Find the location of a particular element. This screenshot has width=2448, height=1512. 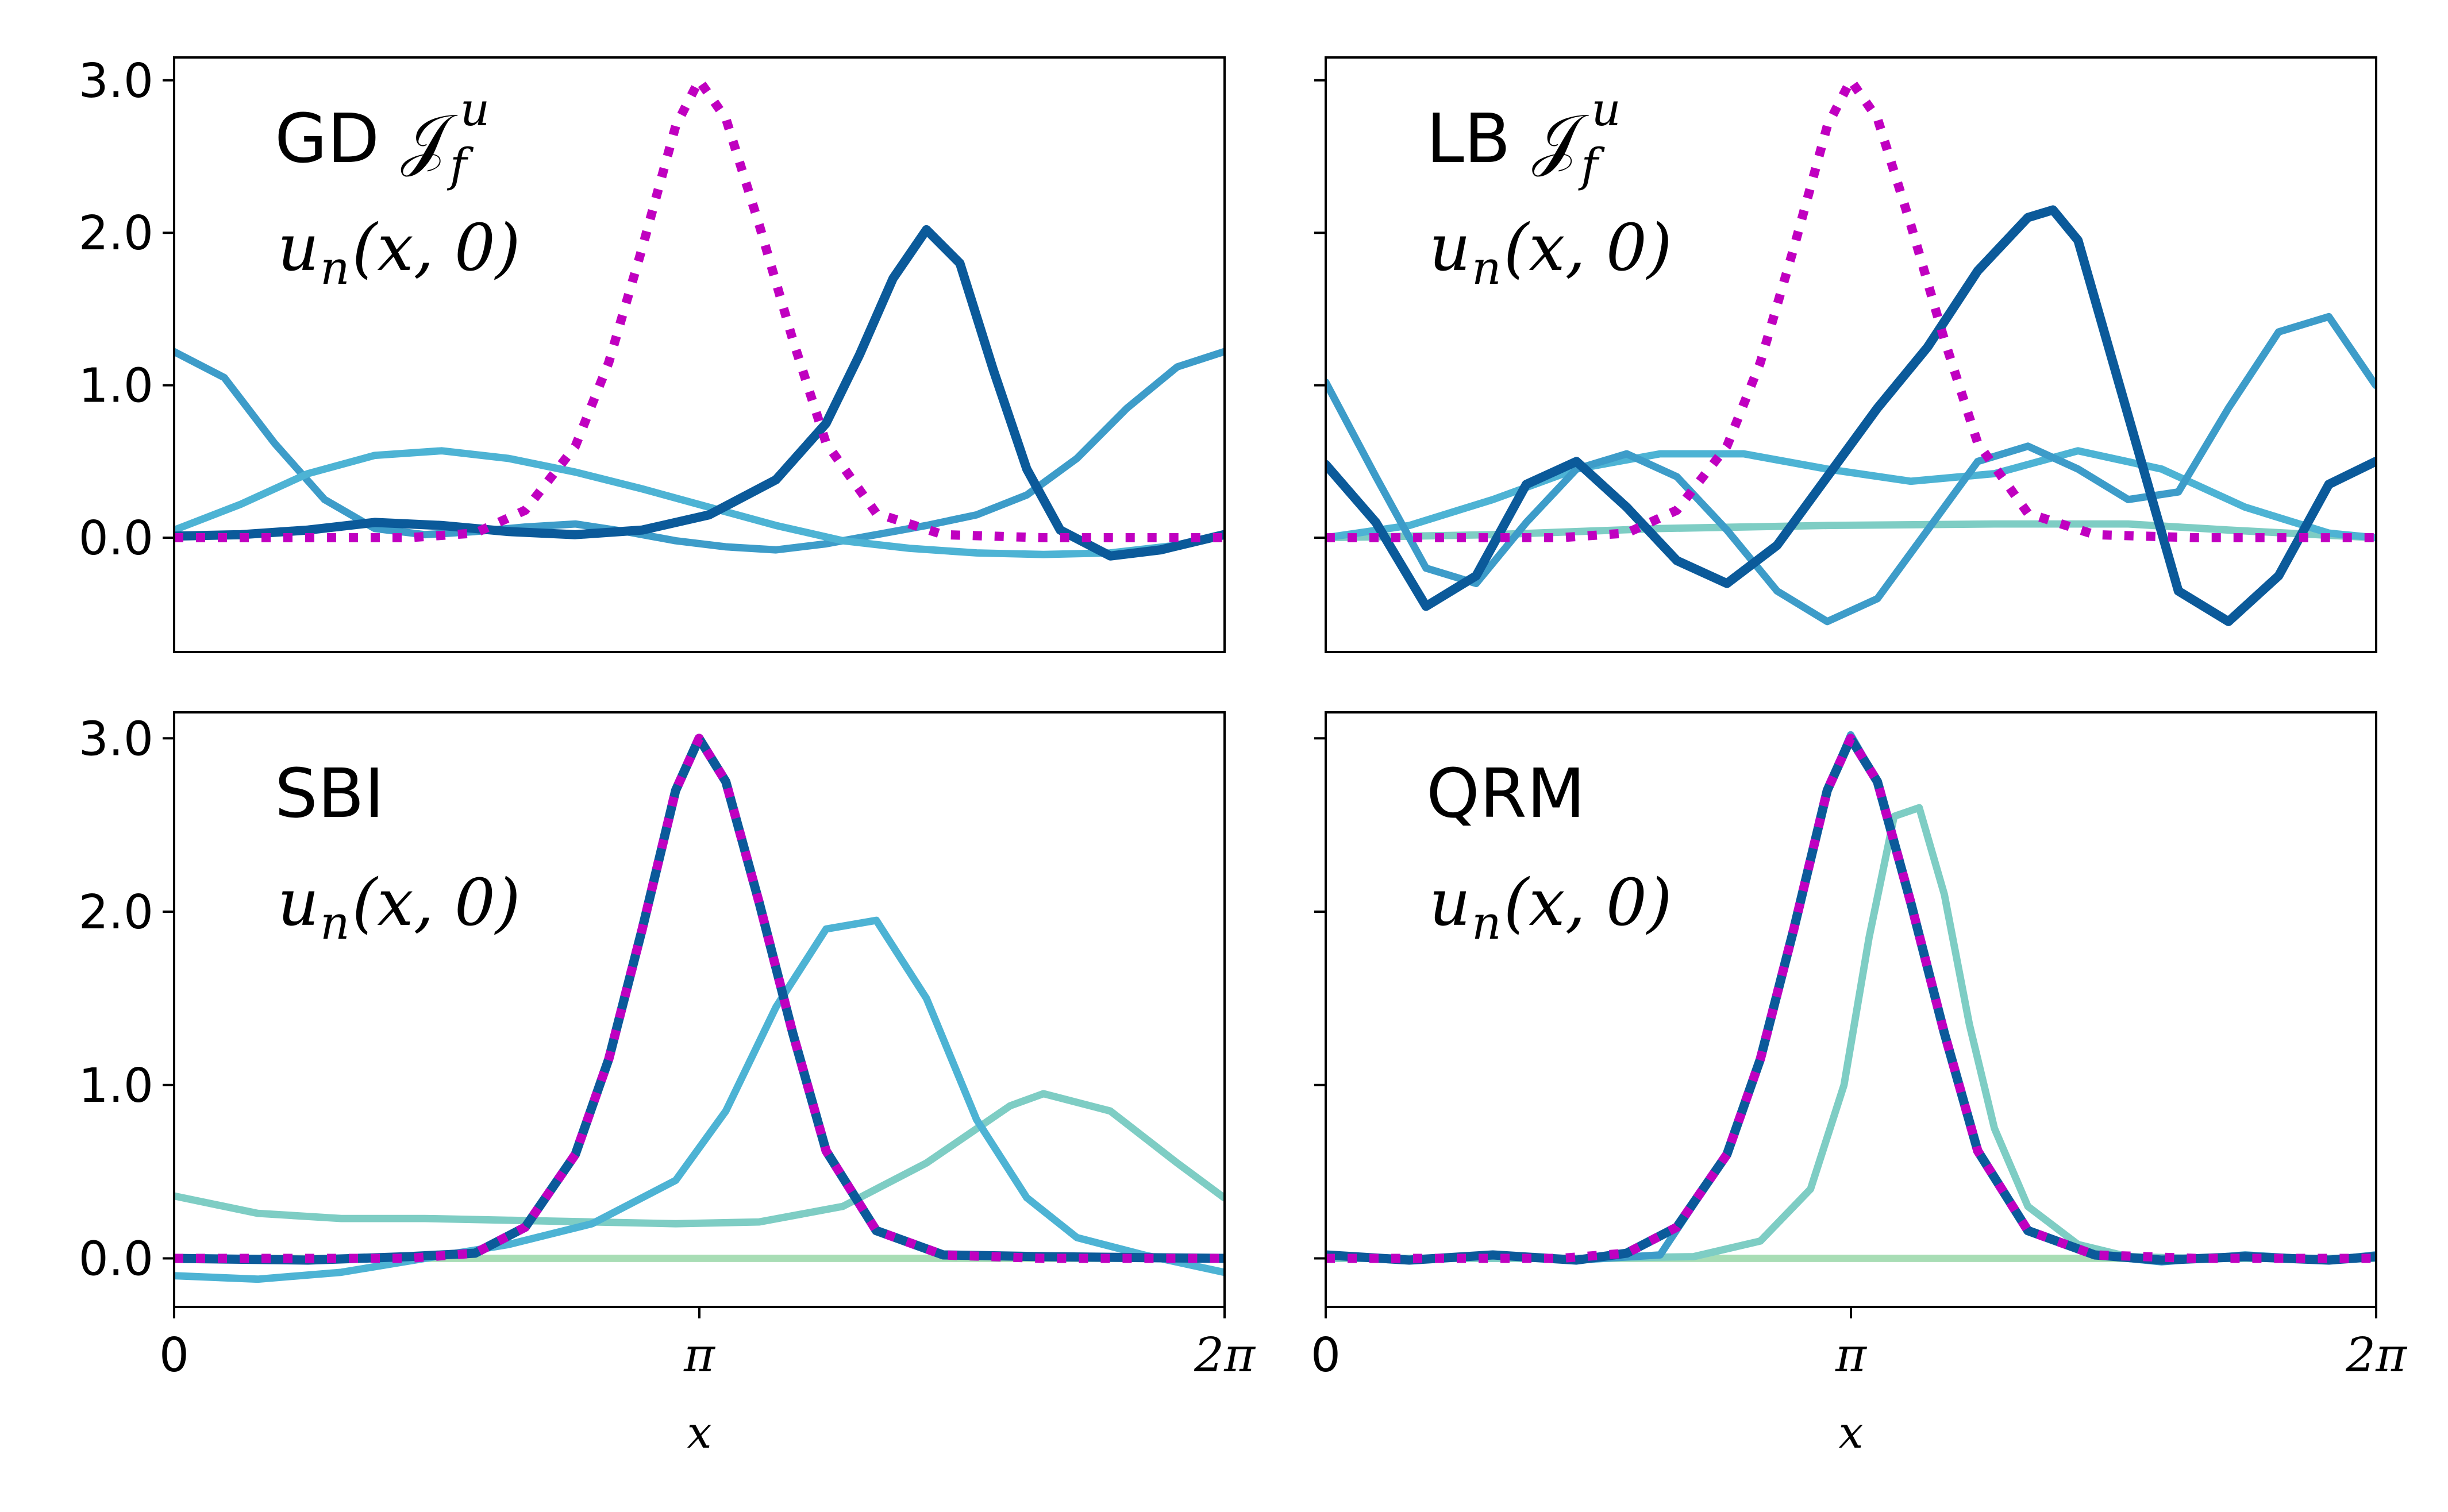

panel-title: QRM is located at coordinates (1505, 794).